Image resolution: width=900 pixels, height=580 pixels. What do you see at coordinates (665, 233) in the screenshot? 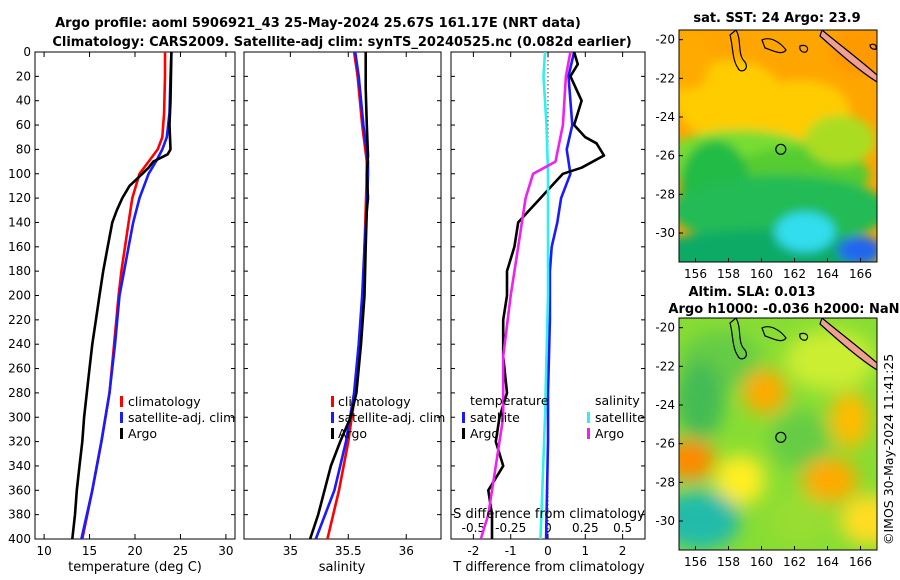
I see `map-y-tick-label: -30` at bounding box center [665, 233].